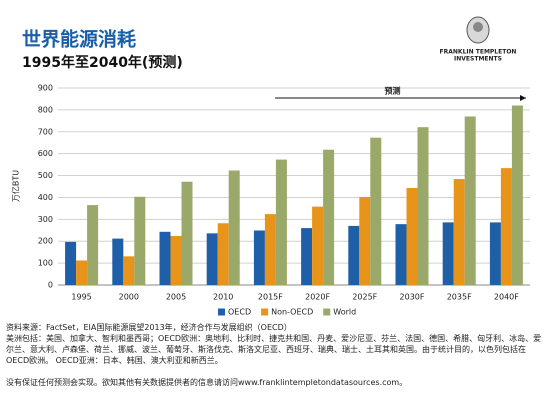  I want to click on x-tick-label: 2010, so click(223, 297).